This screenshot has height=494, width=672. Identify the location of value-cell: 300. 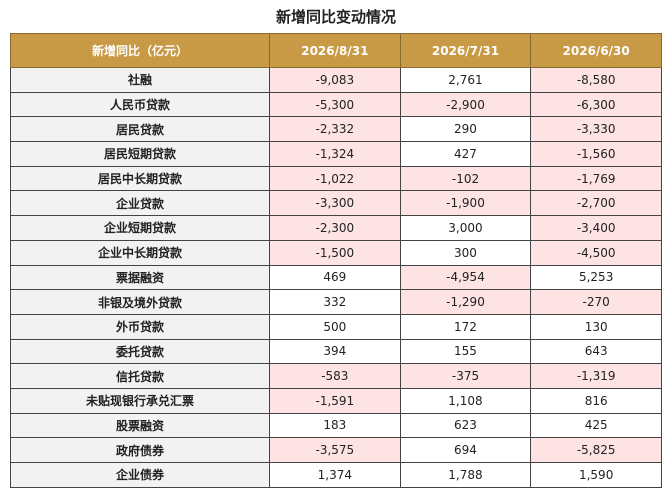
(465, 252).